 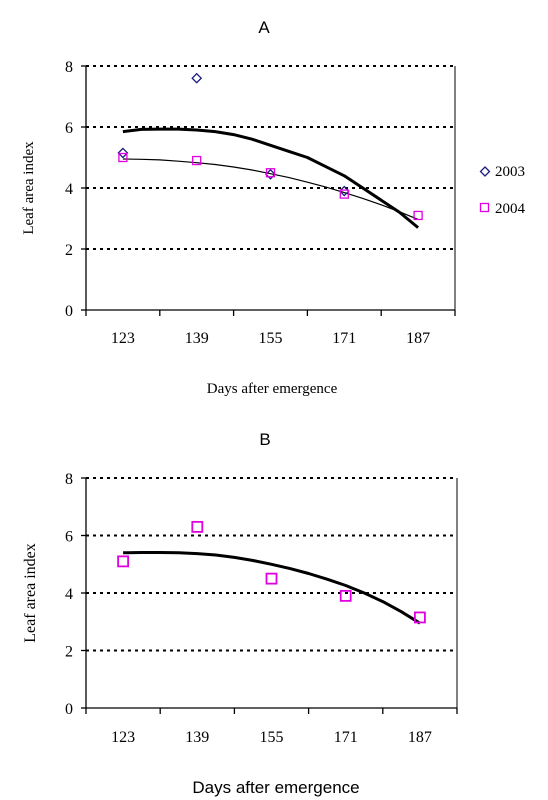 I want to click on panel-a-title: A, so click(x=264, y=27).